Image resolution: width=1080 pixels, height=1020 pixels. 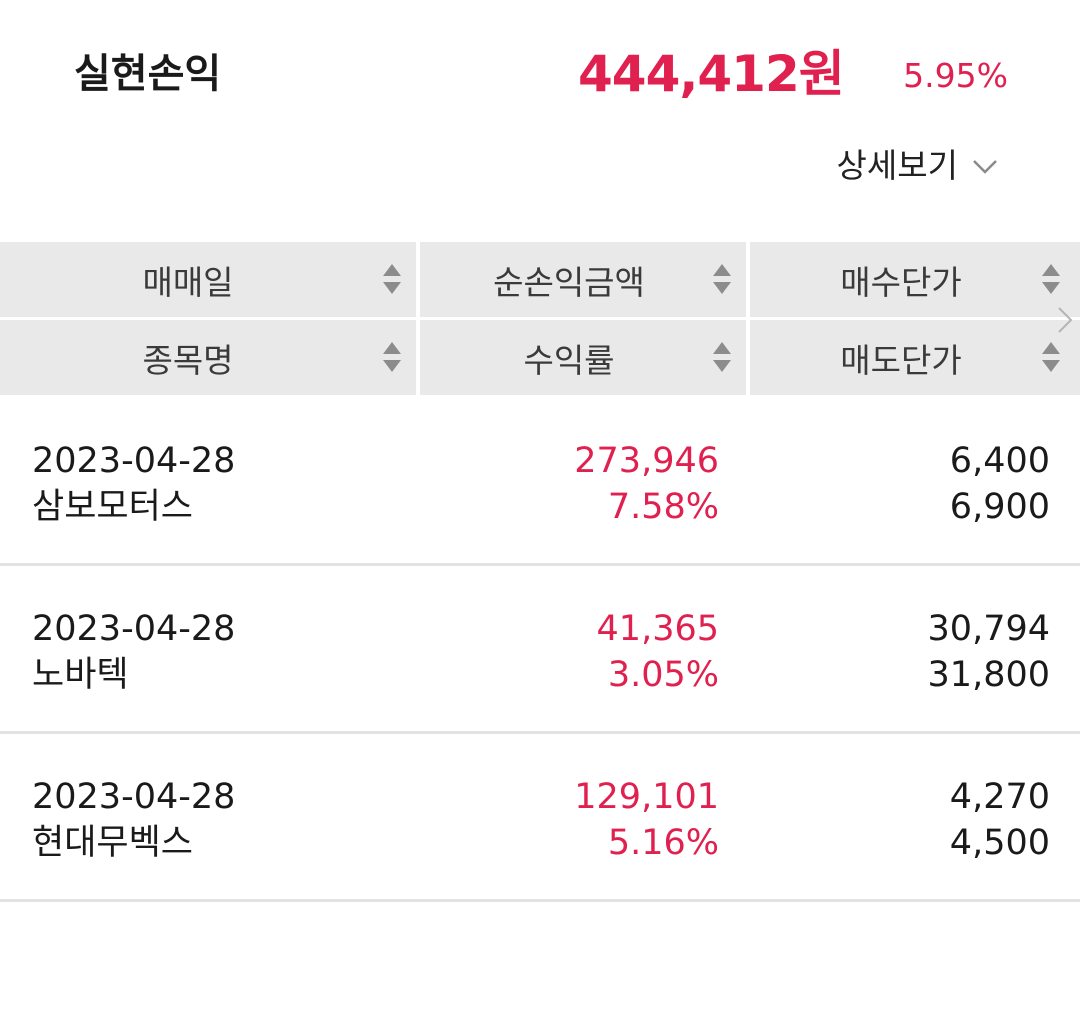 I want to click on column-header-buy-price: 매수단가, so click(x=915, y=279).